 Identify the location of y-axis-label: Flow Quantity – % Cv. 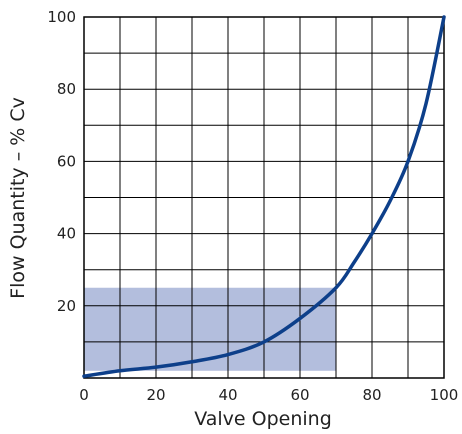
(18, 198).